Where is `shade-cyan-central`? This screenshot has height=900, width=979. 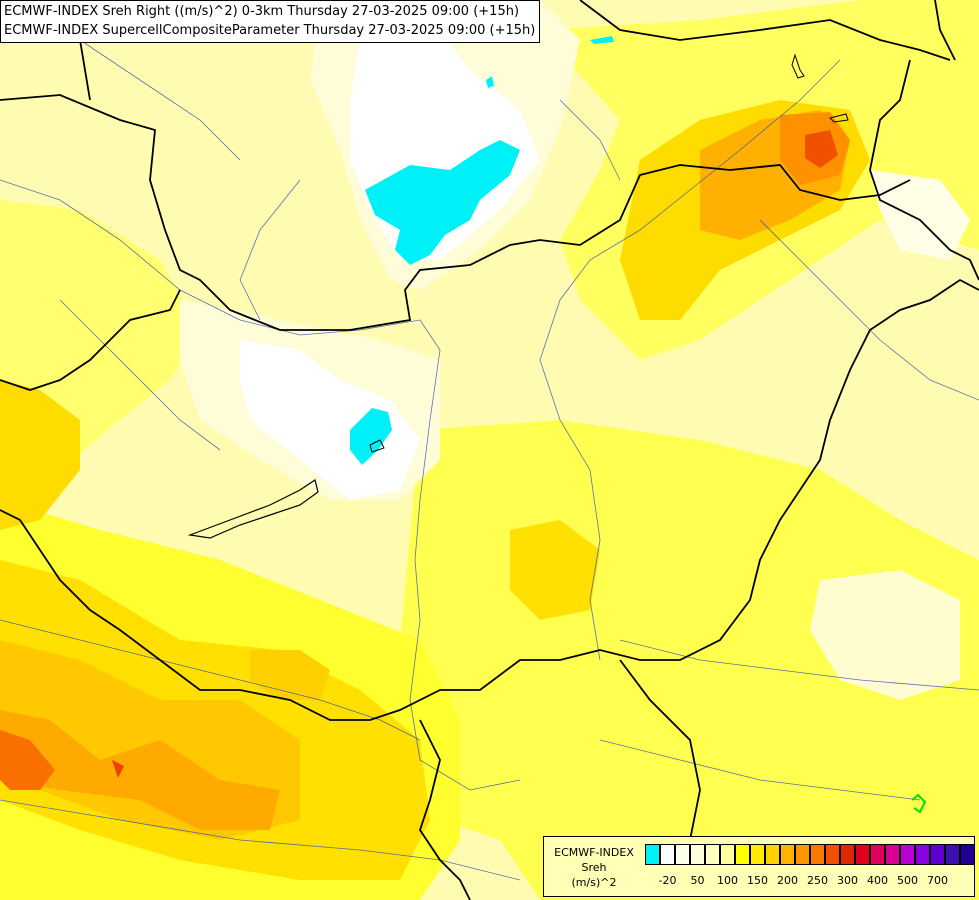
shade-cyan-central is located at coordinates (371, 436).